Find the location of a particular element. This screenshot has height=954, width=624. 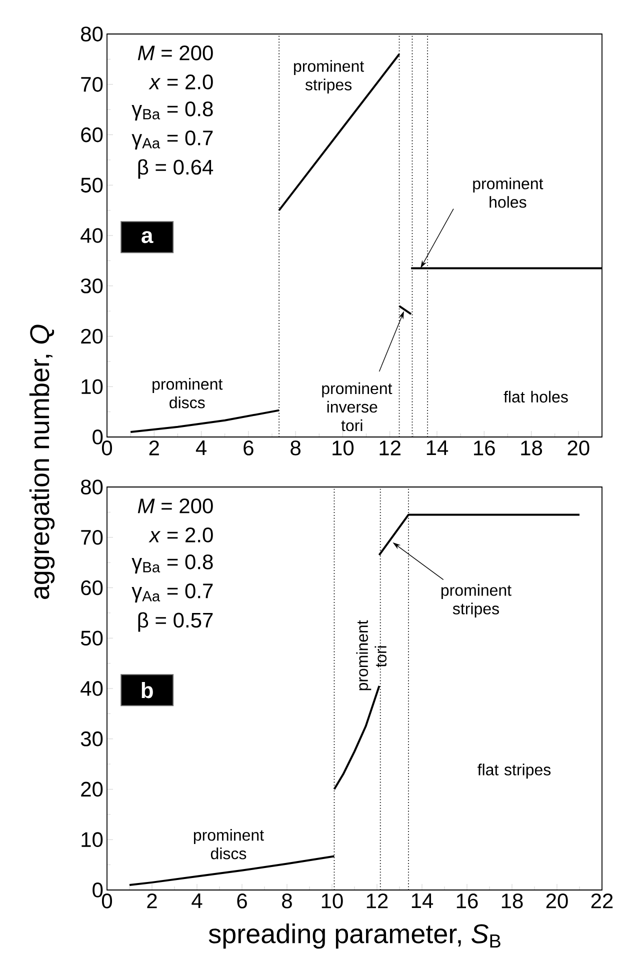

annotation: prominent tori is located at coordinates (371, 655).